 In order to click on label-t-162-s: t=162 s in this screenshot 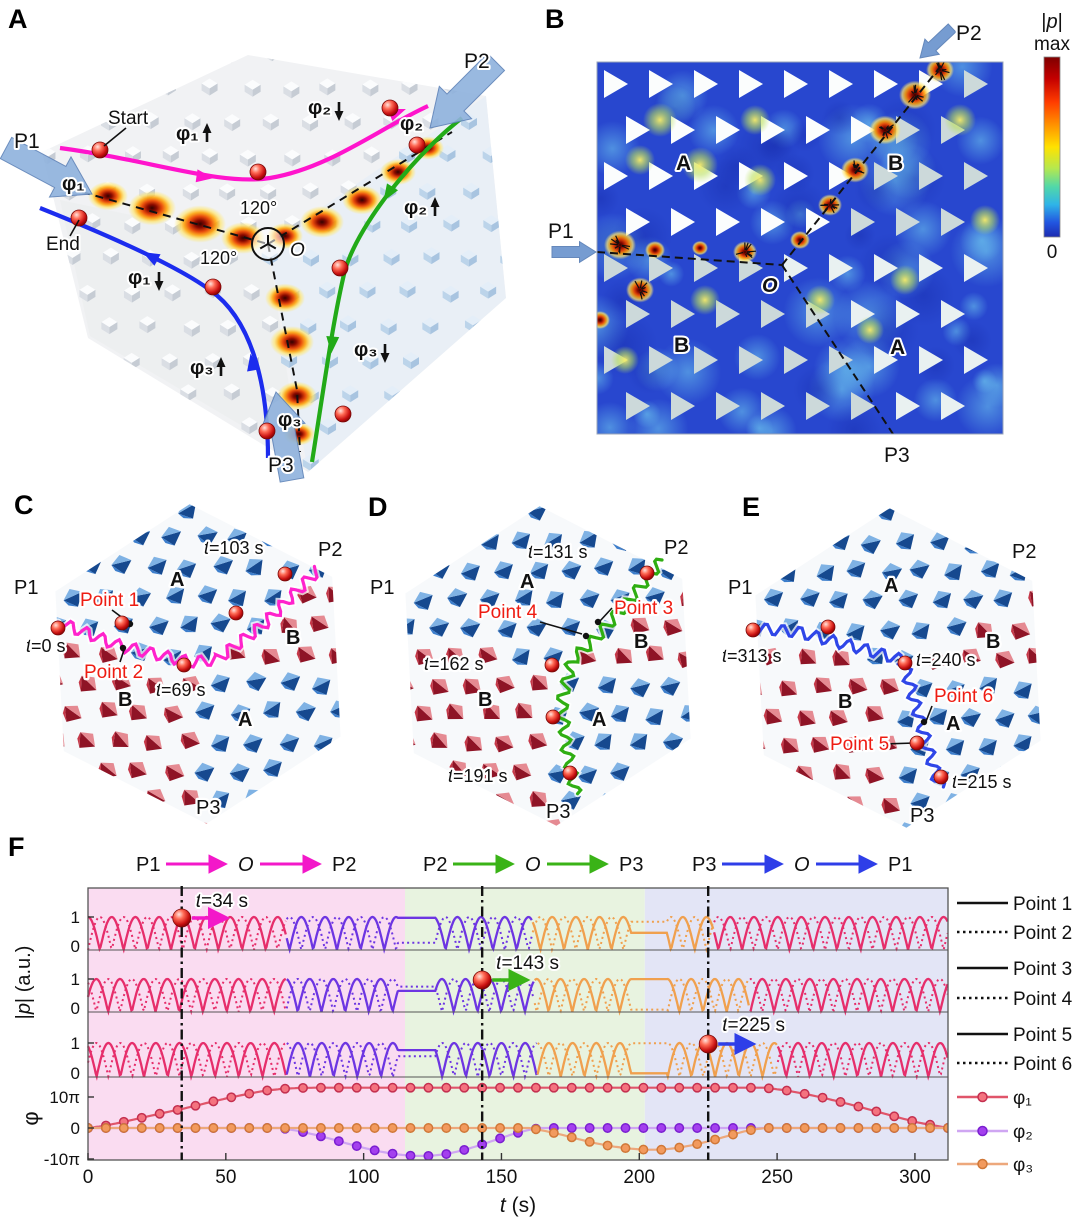, I will do `click(454, 664)`.